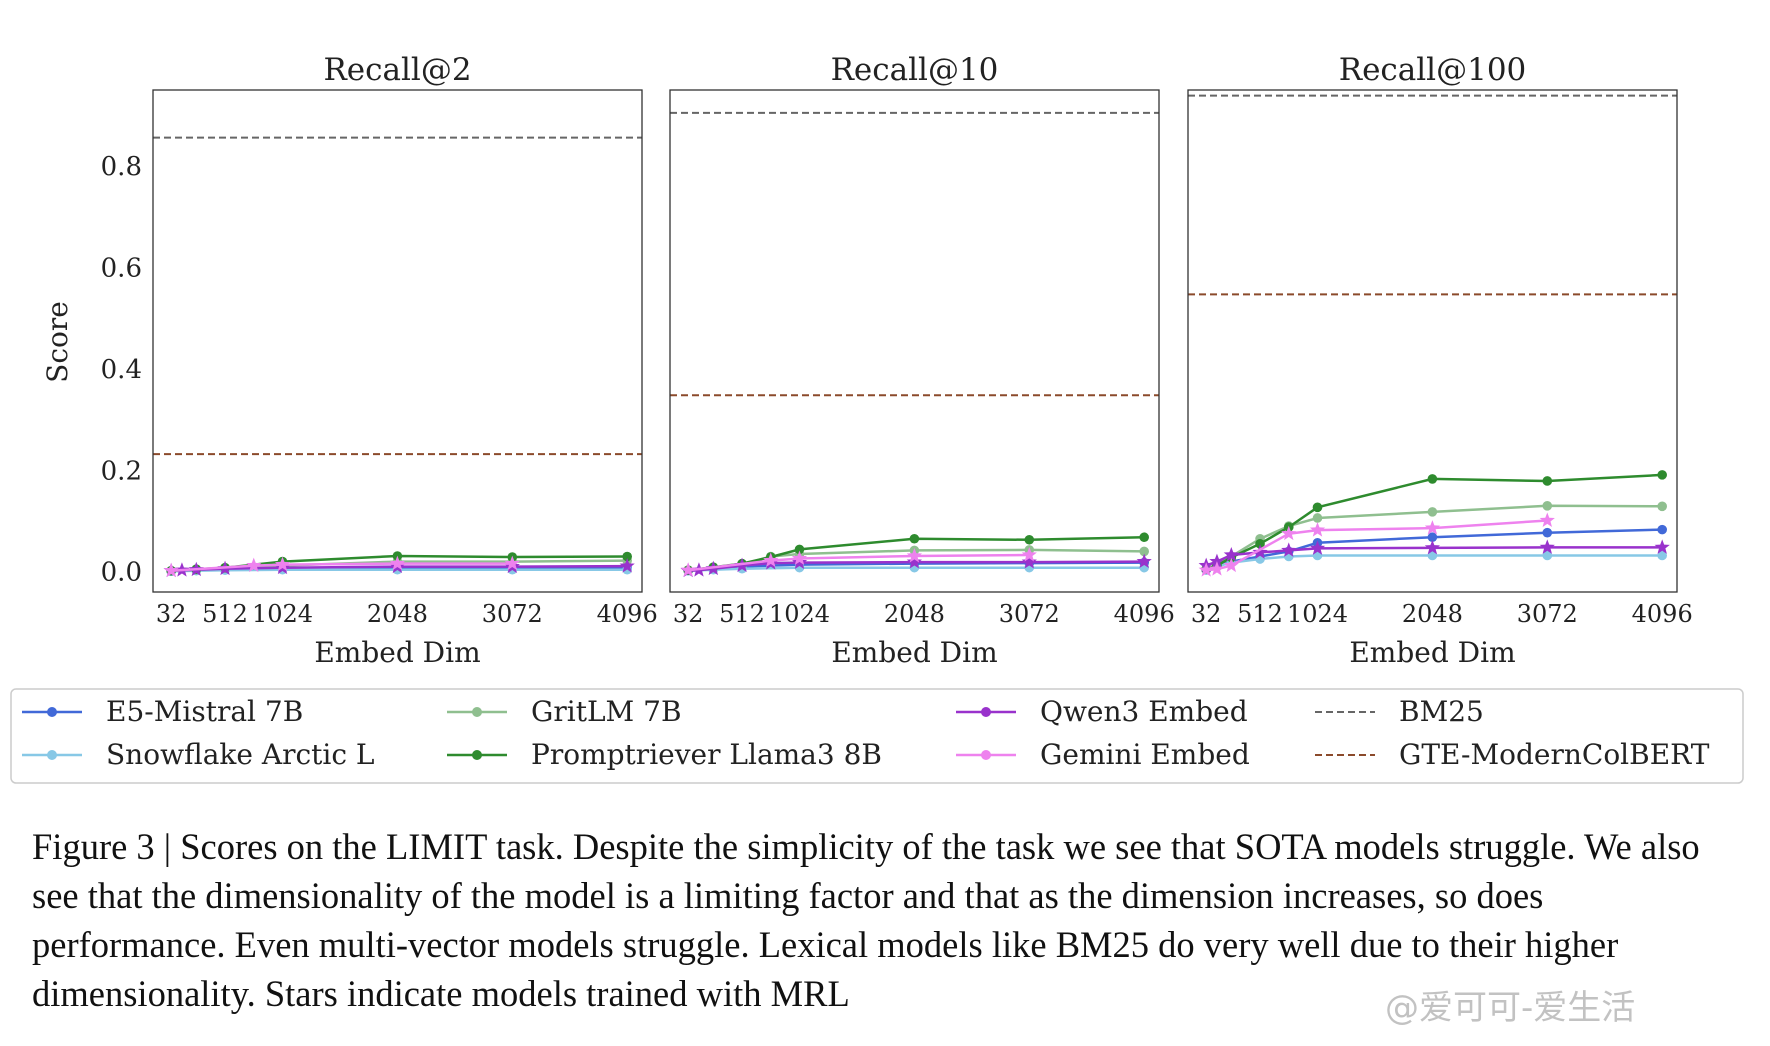 This screenshot has width=1770, height=1046. What do you see at coordinates (1510, 1008) in the screenshot?
I see `watermark: @爱可可-爱生活` at bounding box center [1510, 1008].